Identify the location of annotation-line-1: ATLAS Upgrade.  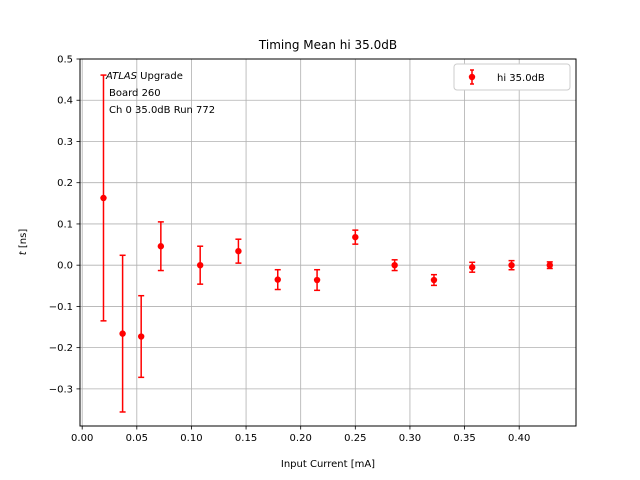
(144, 76).